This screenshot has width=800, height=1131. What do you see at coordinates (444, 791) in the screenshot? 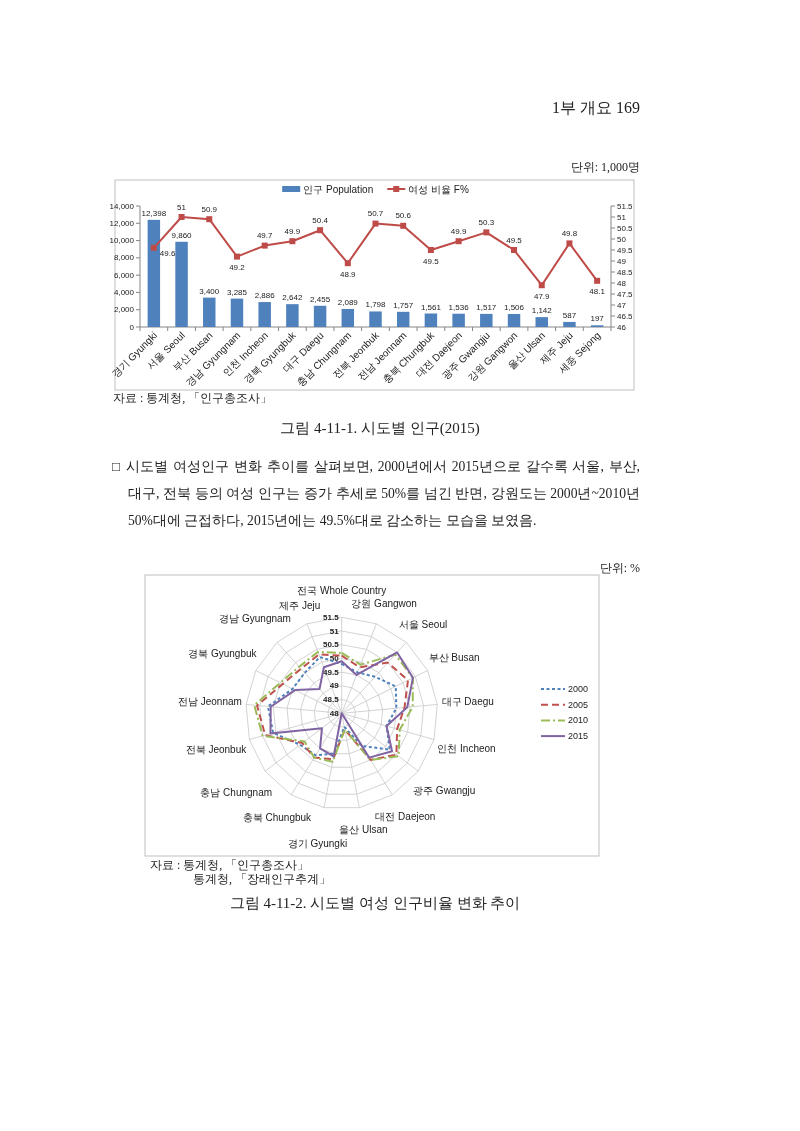
I see `category-label: 광주 Gwangju` at bounding box center [444, 791].